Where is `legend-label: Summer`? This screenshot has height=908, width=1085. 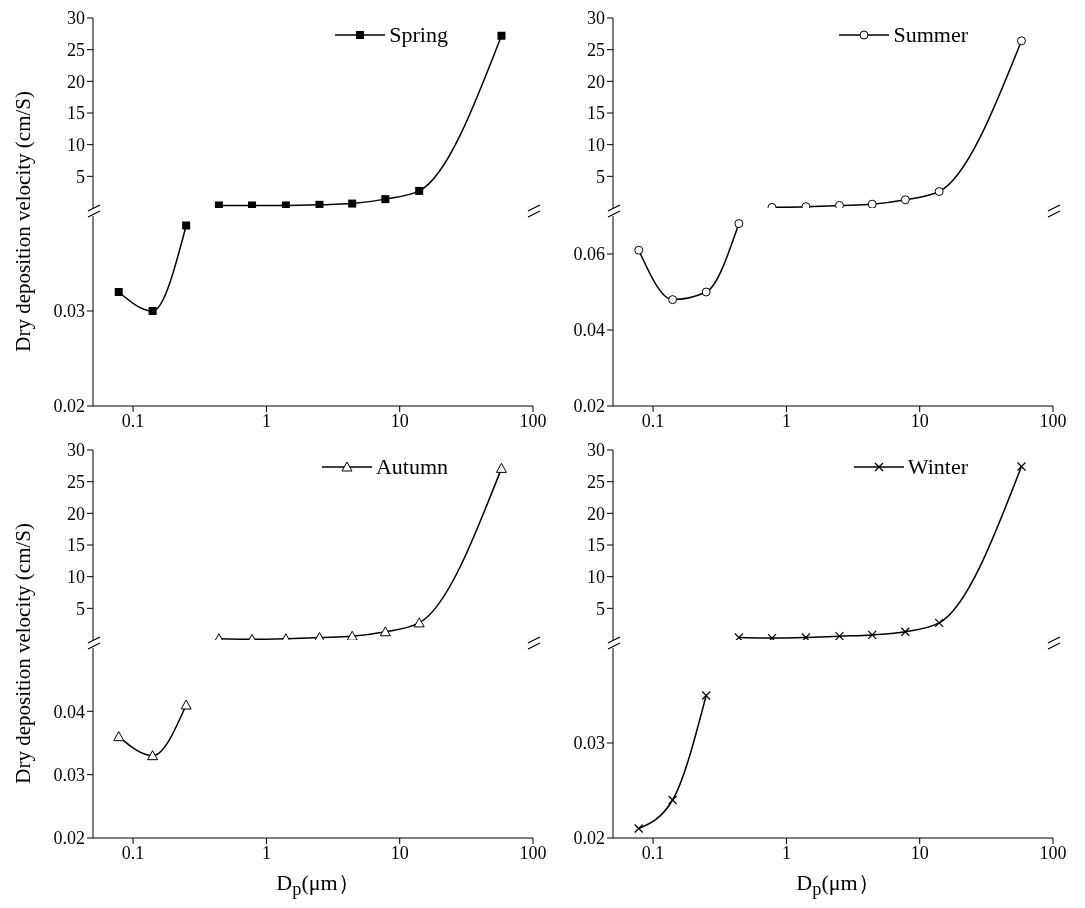
legend-label: Summer is located at coordinates (930, 35).